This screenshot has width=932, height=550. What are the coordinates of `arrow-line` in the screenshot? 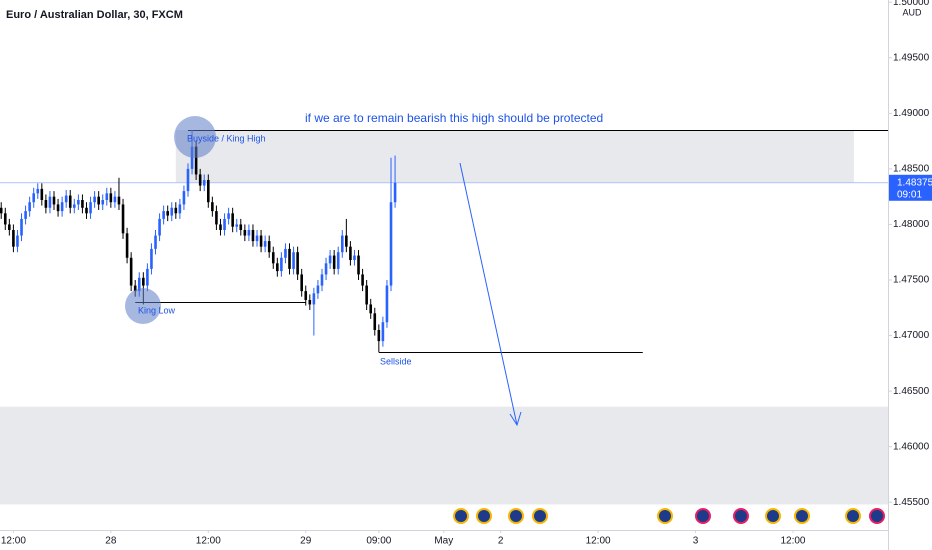 It's located at (488, 294).